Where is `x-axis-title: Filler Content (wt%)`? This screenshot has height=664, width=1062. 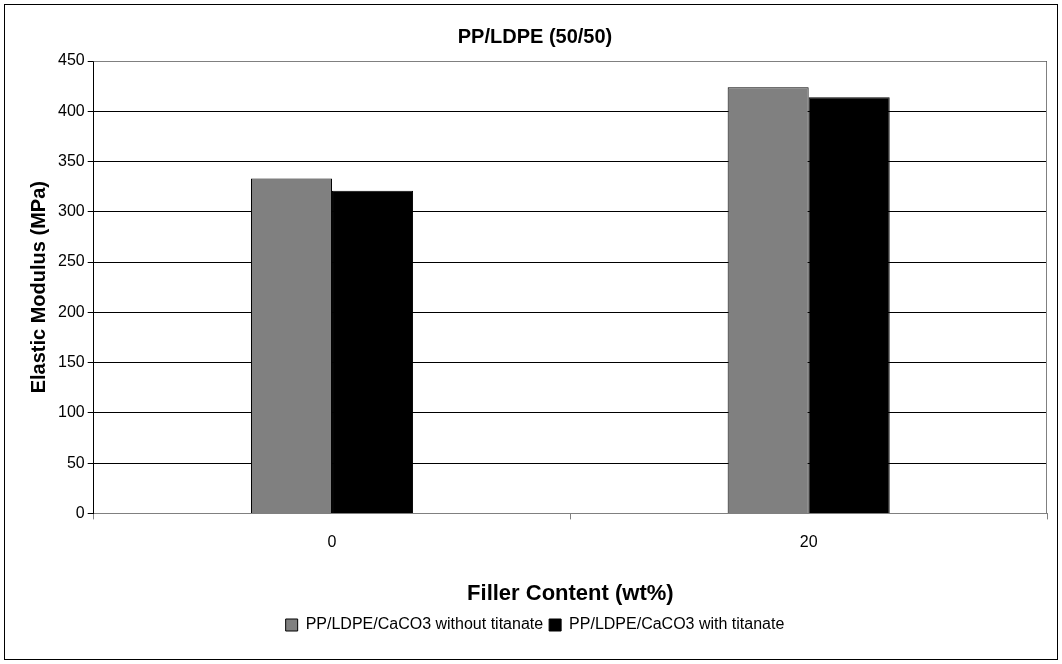 x-axis-title: Filler Content (wt%) is located at coordinates (570, 592).